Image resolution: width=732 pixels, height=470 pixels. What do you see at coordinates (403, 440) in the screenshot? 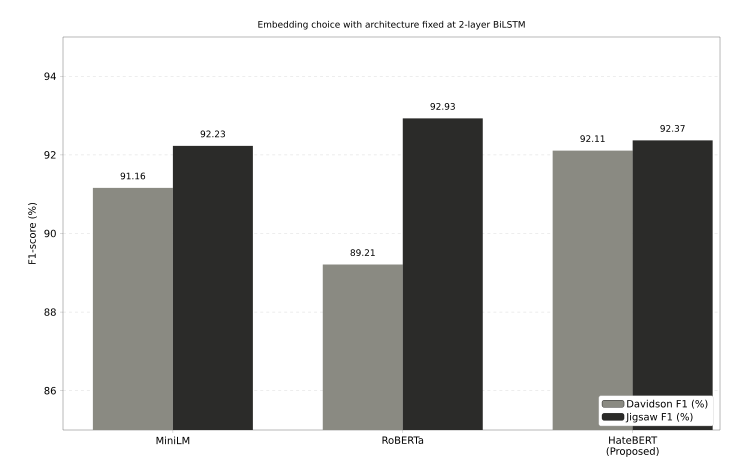
I see `x-tick-label: RoBERTa` at bounding box center [403, 440].